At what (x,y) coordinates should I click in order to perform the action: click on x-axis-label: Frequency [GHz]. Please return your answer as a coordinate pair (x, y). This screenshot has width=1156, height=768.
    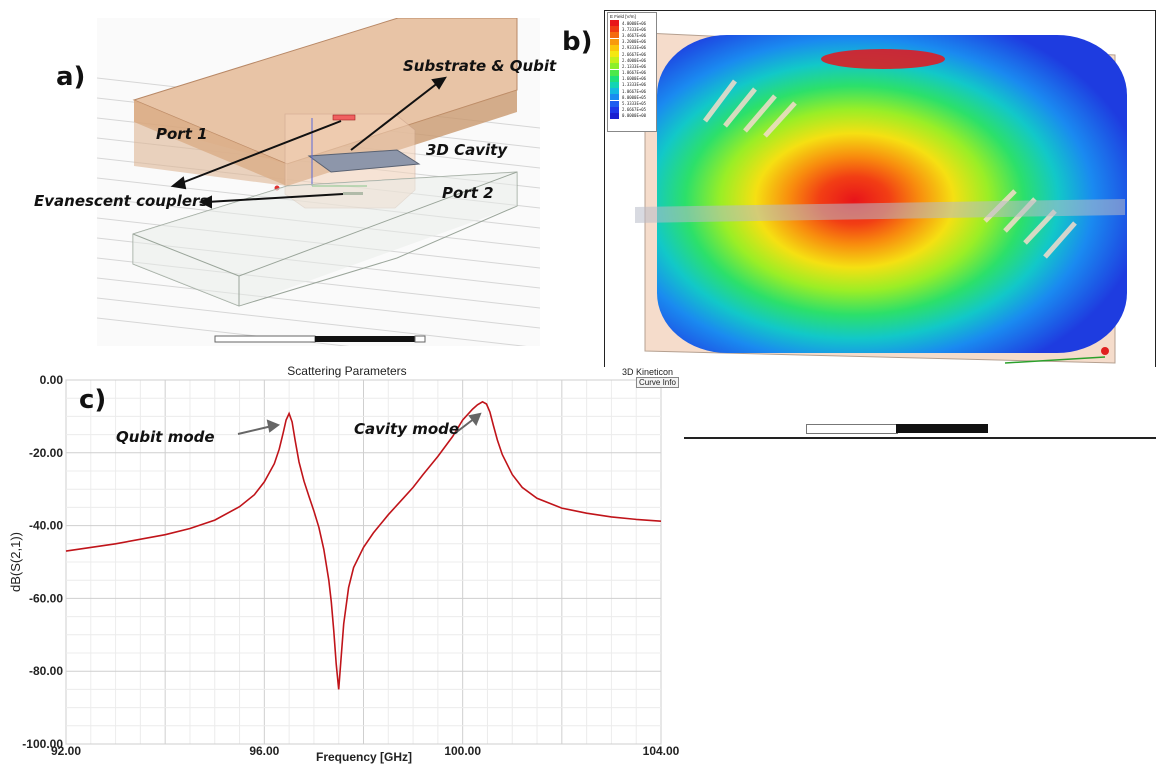
    Looking at the image, I should click on (364, 757).